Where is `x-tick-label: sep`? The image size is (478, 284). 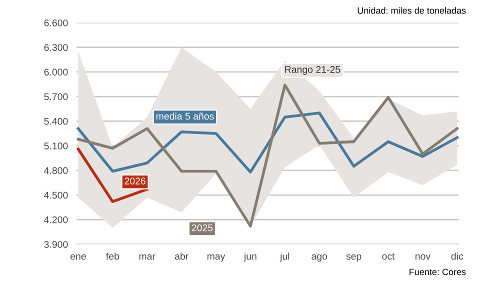
x-tick-label: sep is located at coordinates (354, 258).